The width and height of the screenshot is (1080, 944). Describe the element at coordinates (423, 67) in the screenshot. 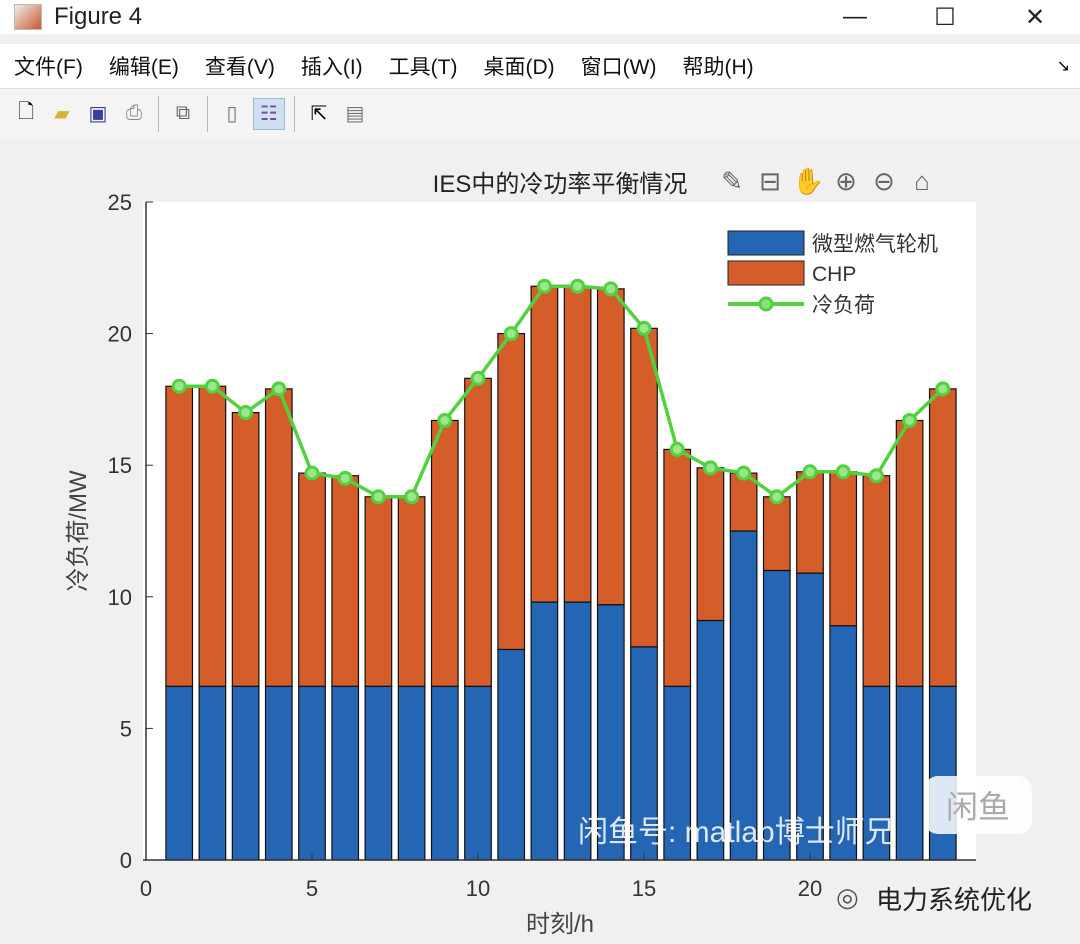

I see `menu-tools: 工具(T)` at that location.